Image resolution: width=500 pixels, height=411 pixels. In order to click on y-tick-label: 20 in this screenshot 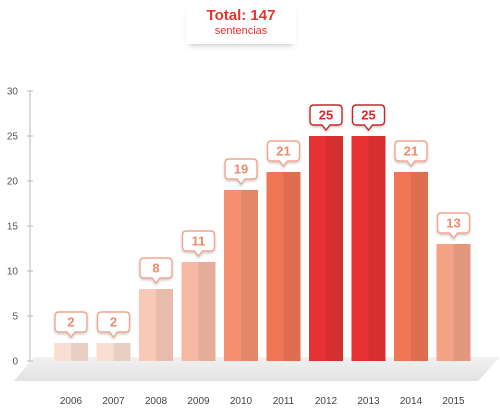, I will do `click(13, 182)`.